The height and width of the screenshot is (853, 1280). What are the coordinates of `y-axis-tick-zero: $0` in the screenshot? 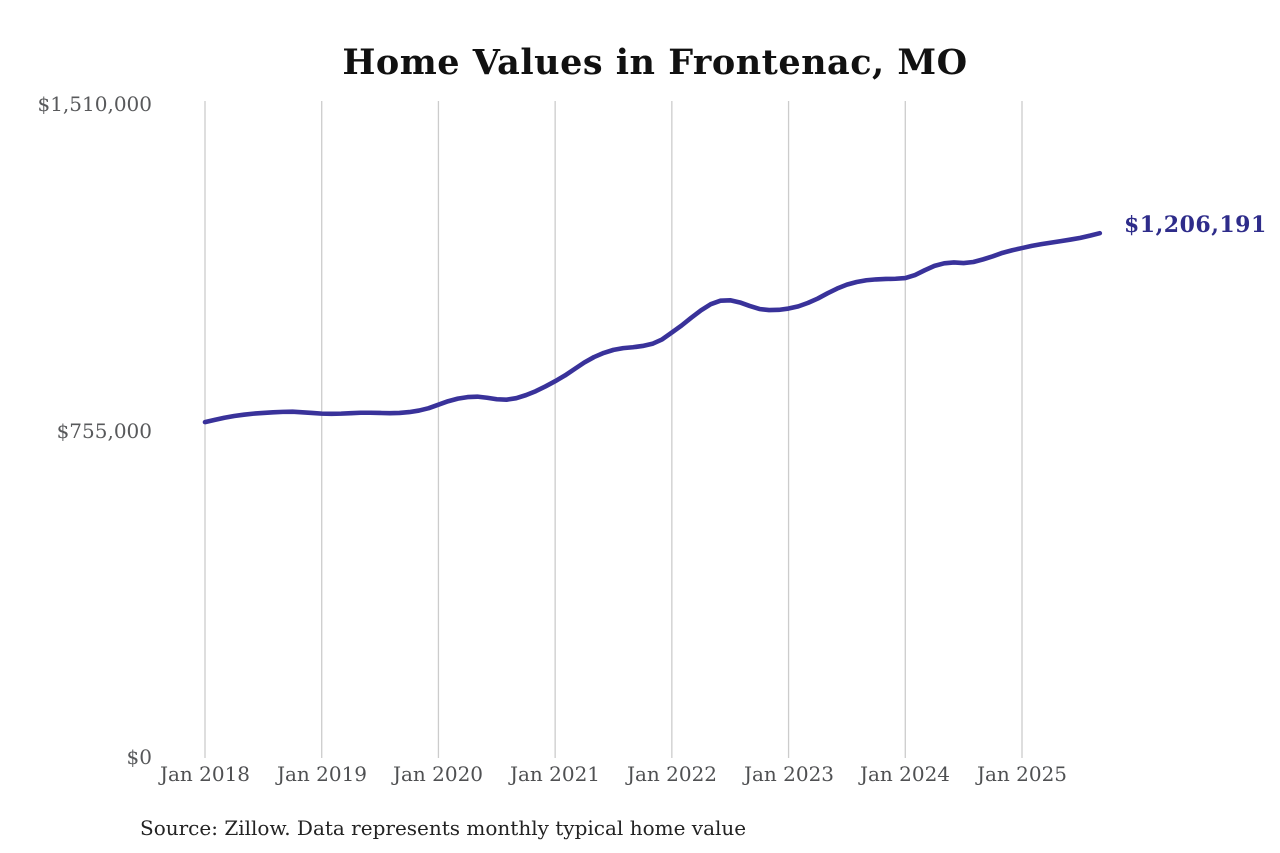 It's located at (139, 757).